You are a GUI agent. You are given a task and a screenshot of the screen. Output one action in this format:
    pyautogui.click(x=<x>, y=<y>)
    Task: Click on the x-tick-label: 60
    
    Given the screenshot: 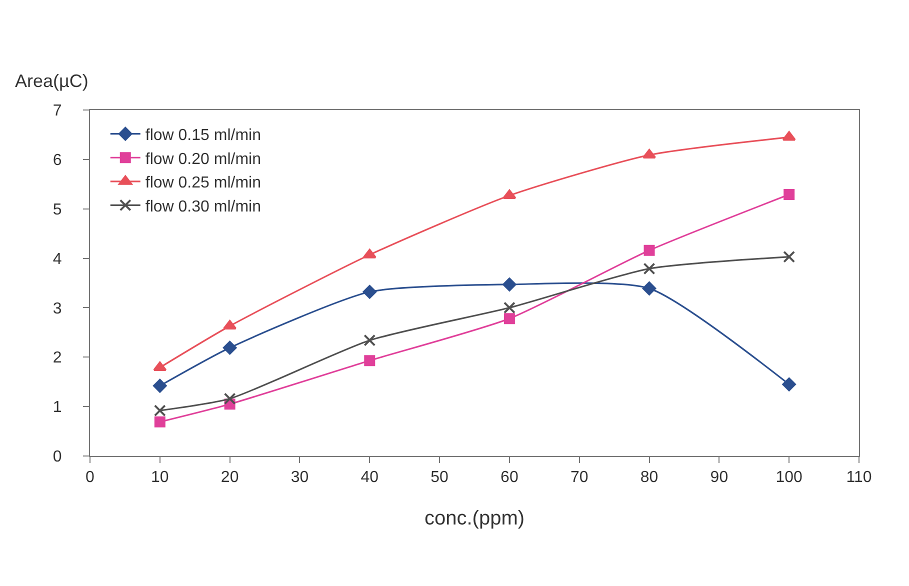 What is the action you would take?
    pyautogui.click(x=509, y=477)
    